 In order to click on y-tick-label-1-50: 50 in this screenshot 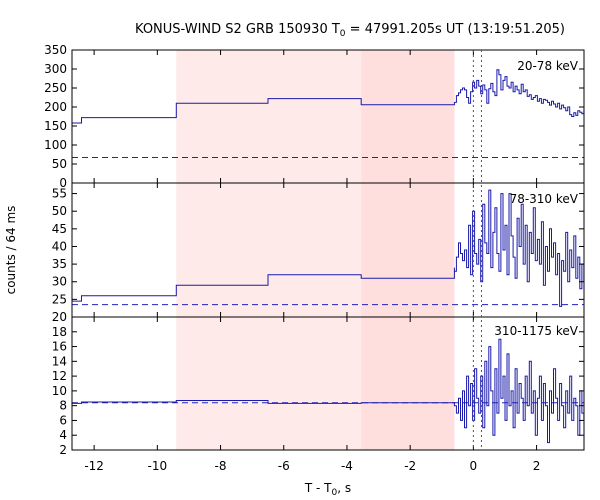, I will do `click(59, 211)`.